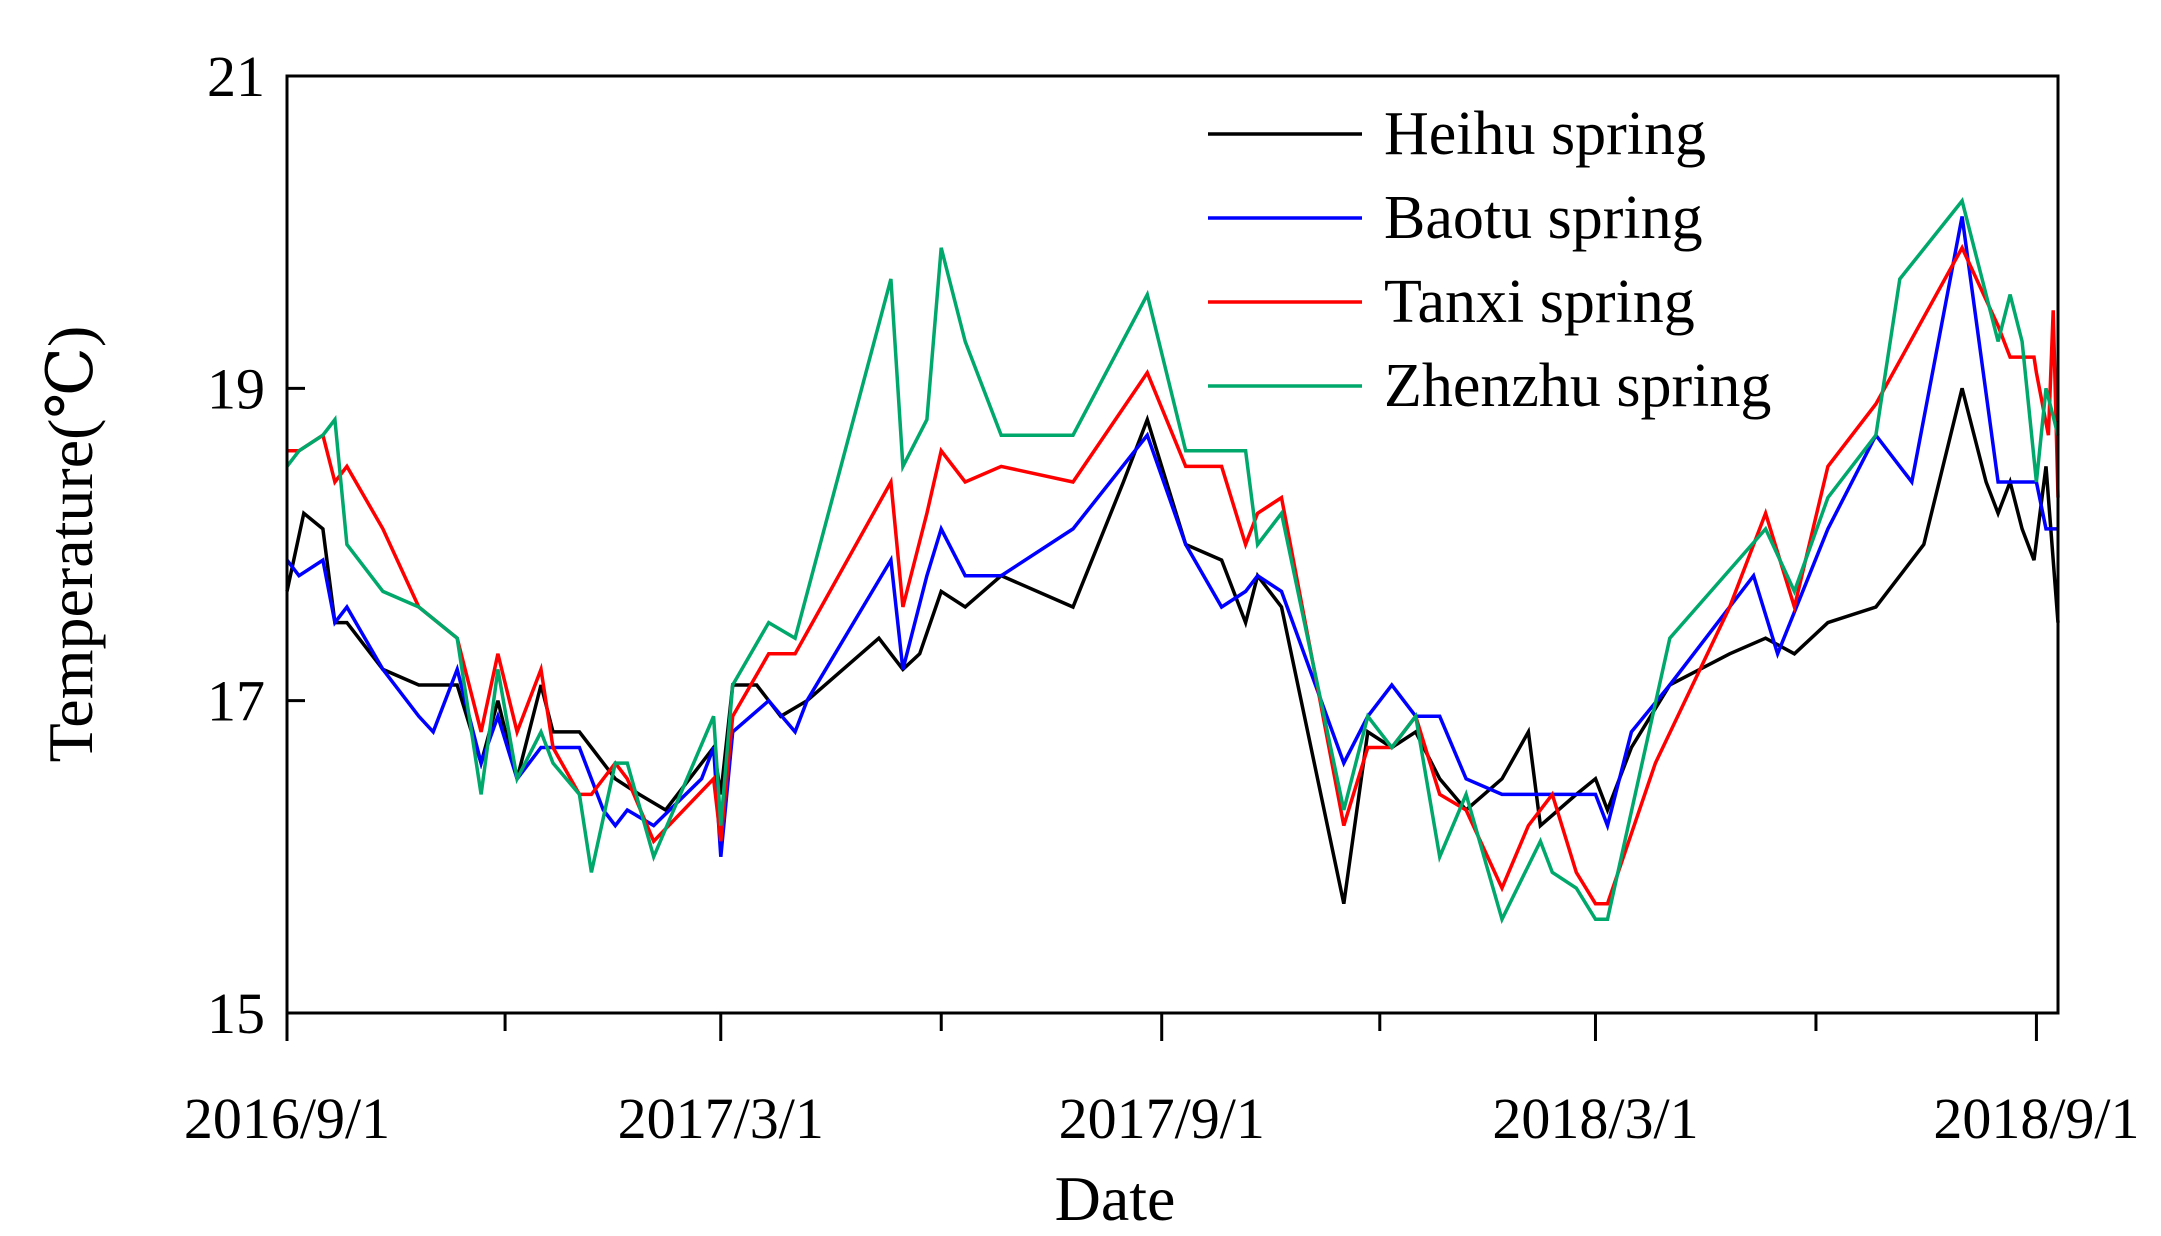 This screenshot has height=1236, width=2161. What do you see at coordinates (2036, 1118) in the screenshot?
I see `x-tick-label: 2018/9/1` at bounding box center [2036, 1118].